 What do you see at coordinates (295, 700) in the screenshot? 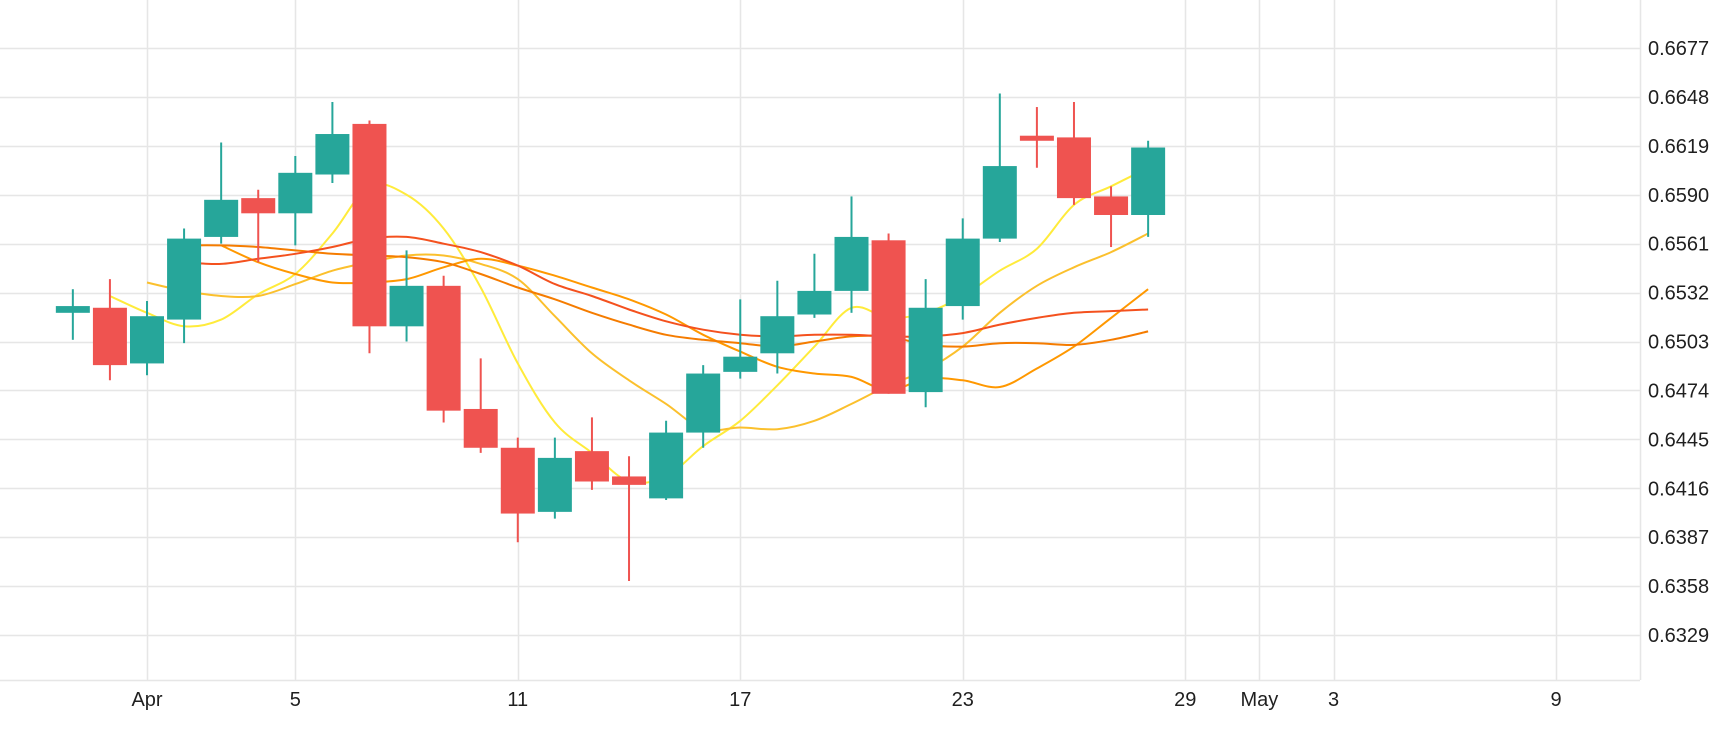
I see `x-tick-label: 5` at bounding box center [295, 700].